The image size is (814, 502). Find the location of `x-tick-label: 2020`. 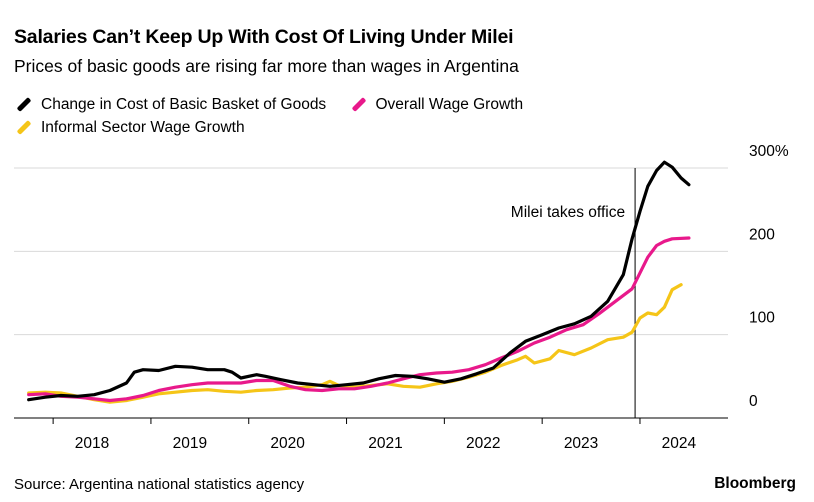

x-tick-label: 2020 is located at coordinates (287, 443).